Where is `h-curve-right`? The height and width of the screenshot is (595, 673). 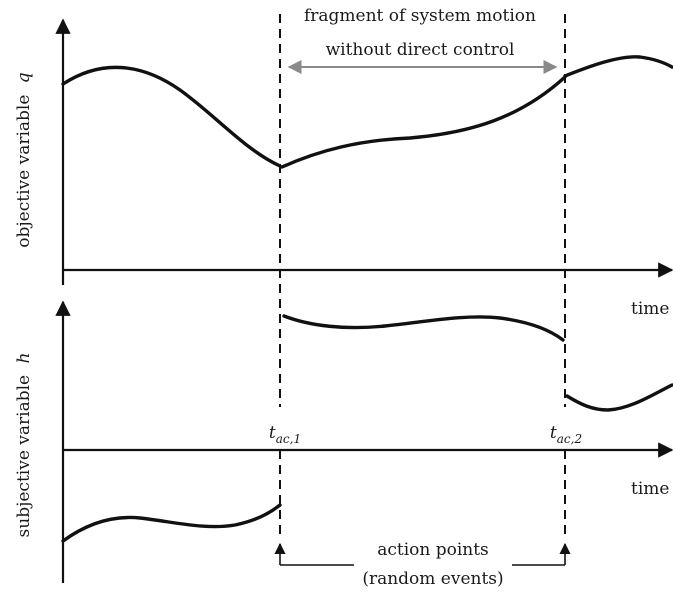
h-curve-right is located at coordinates (619, 397).